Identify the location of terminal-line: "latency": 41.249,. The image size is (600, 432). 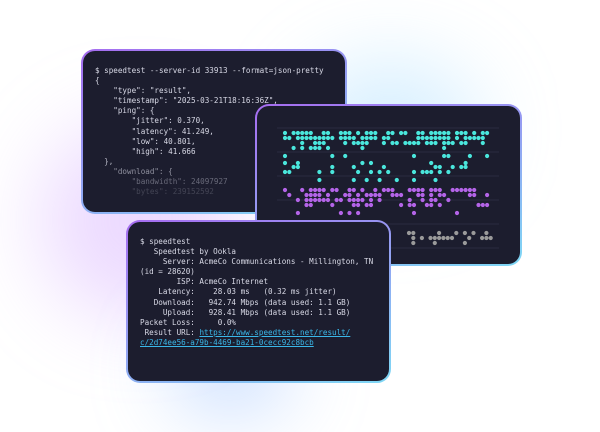
(154, 131).